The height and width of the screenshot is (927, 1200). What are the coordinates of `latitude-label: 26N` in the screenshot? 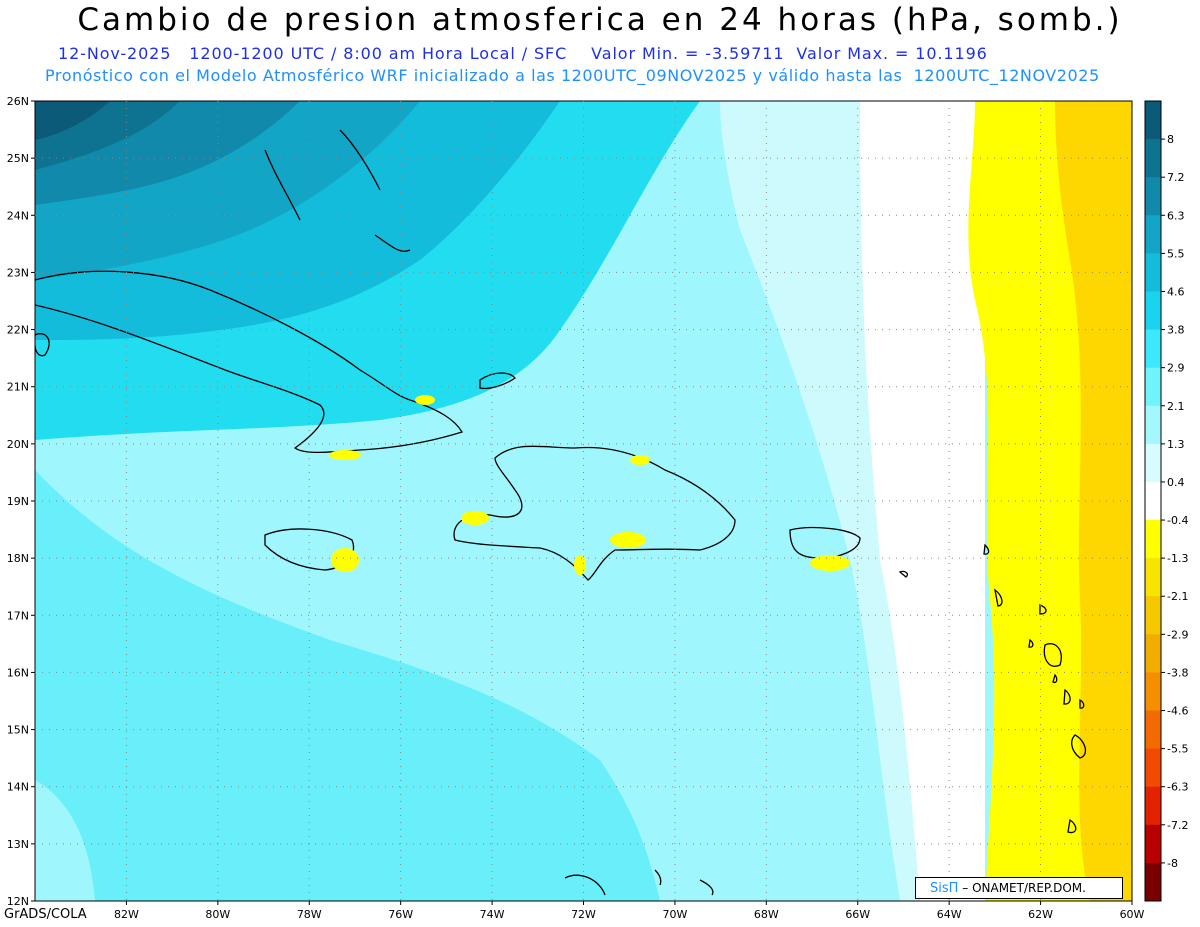 It's located at (18, 101).